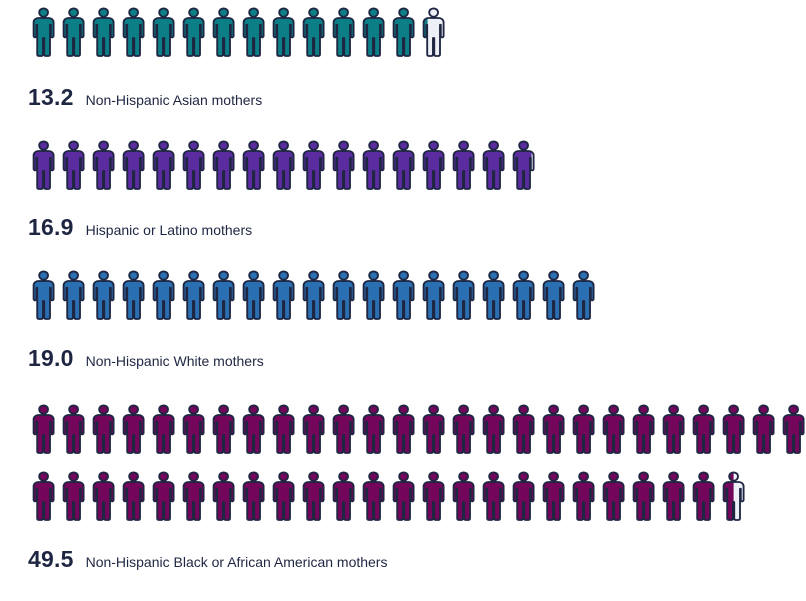 The image size is (806, 601). I want to click on label-row-2: 19.0 Non-Hispanic White mothers, so click(146, 358).